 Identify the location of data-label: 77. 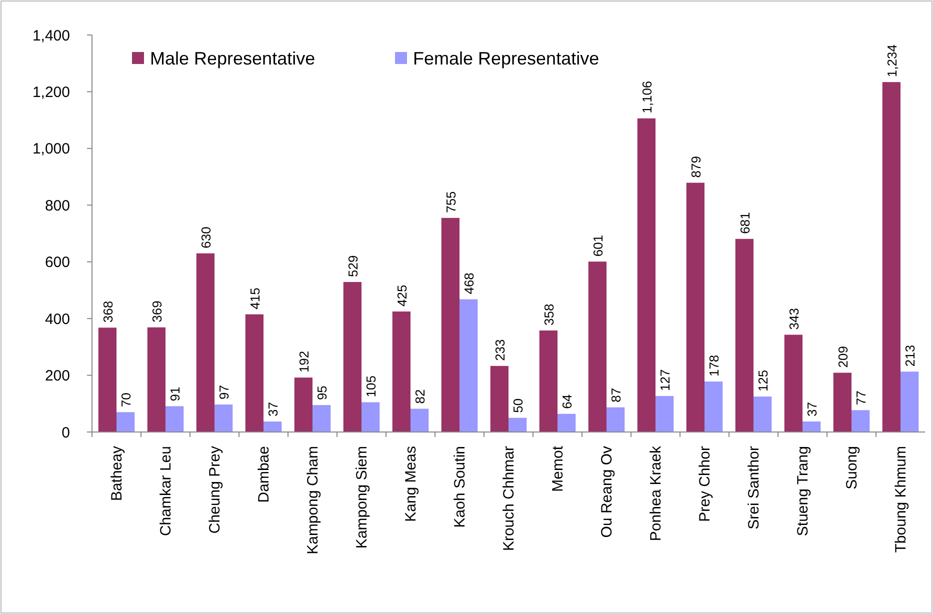
(861, 398).